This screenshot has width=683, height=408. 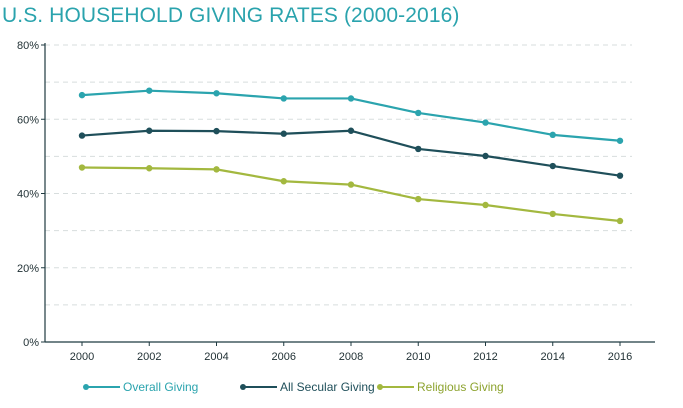 I want to click on x-tick-label: 2010, so click(x=418, y=357).